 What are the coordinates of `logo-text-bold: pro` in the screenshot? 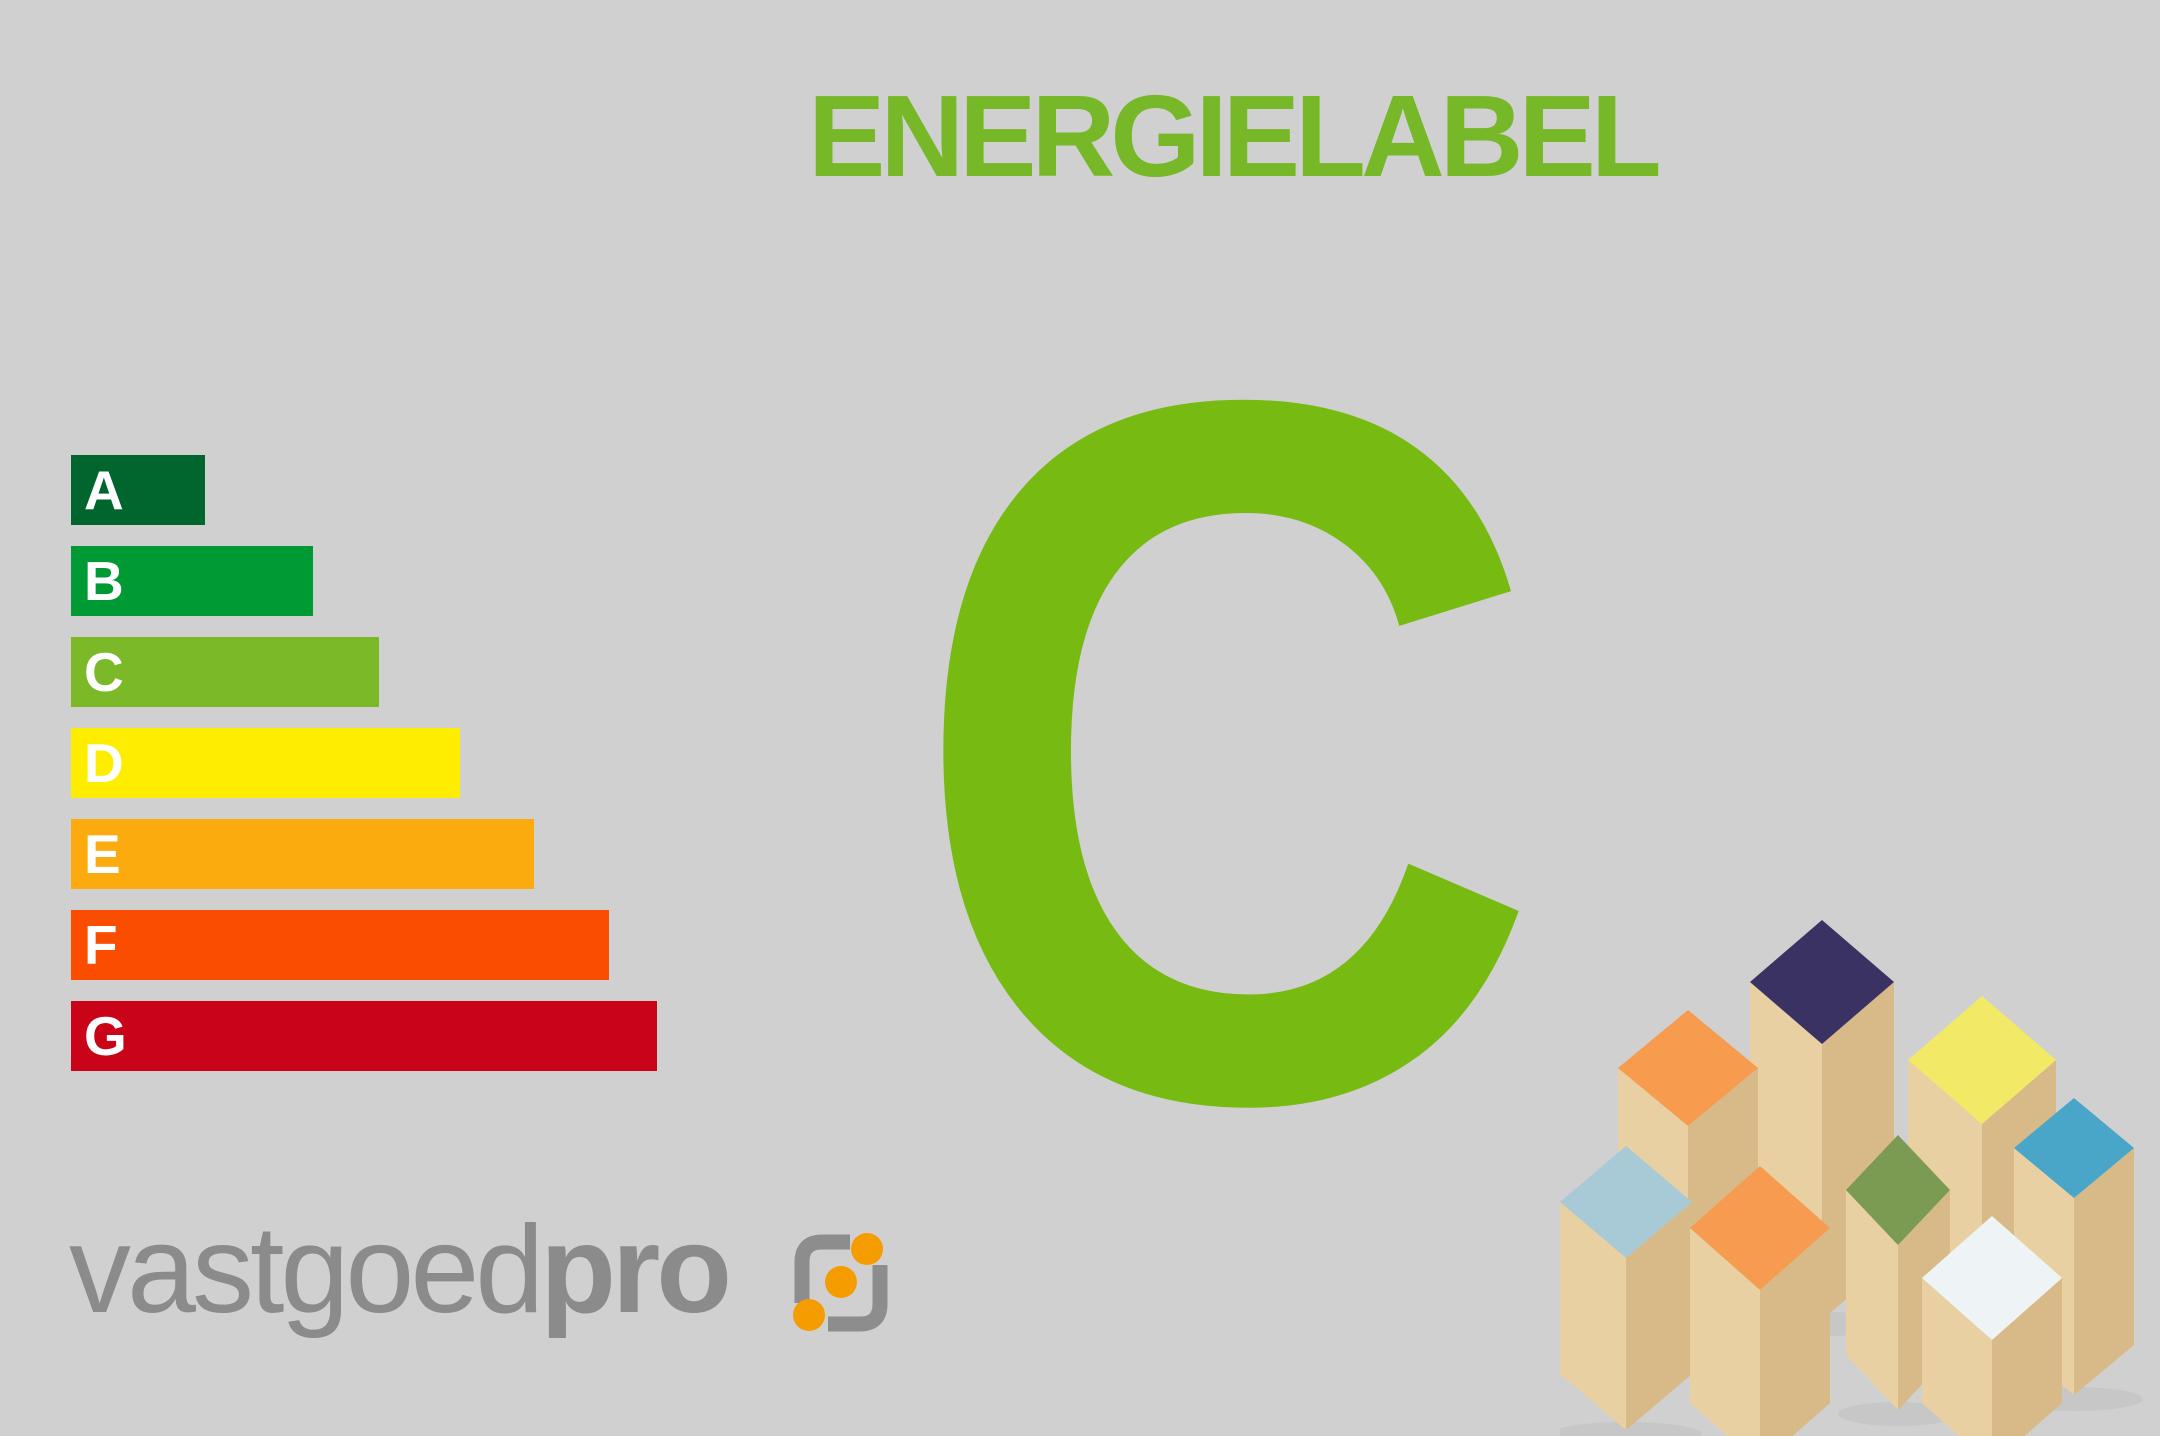 It's located at (636, 1270).